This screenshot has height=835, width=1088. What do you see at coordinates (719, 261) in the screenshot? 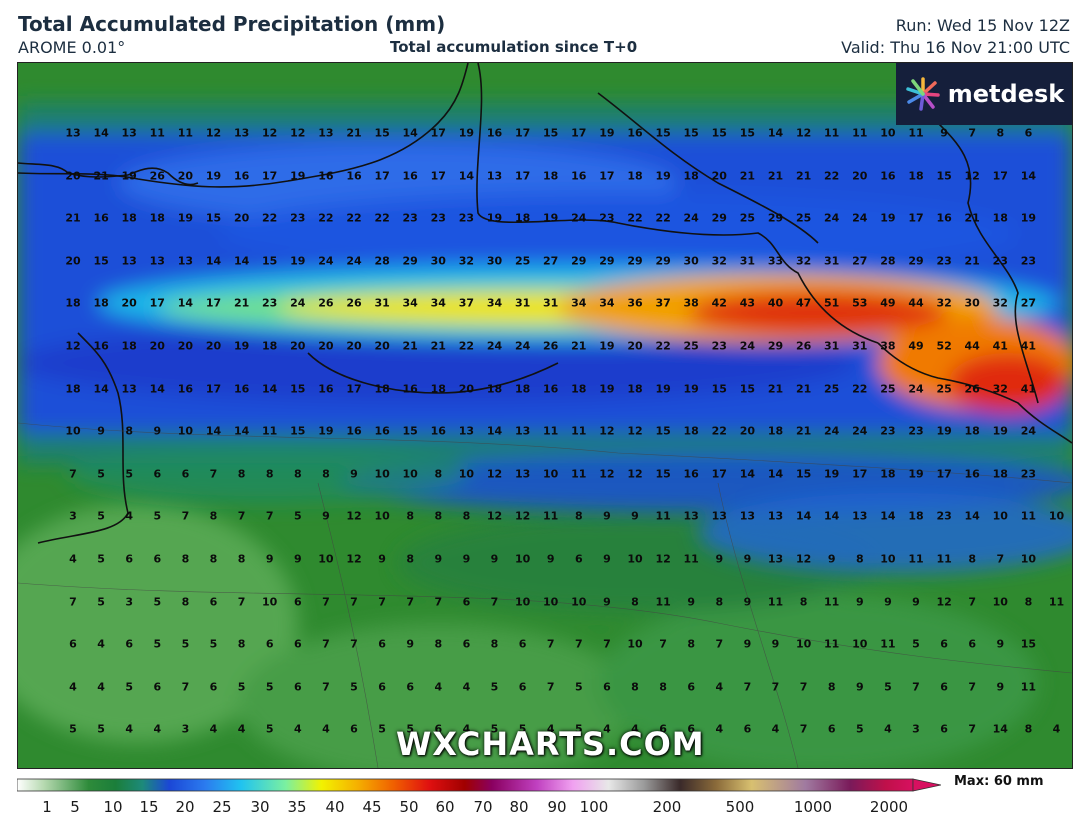
I see `grid-value: 32` at bounding box center [719, 261].